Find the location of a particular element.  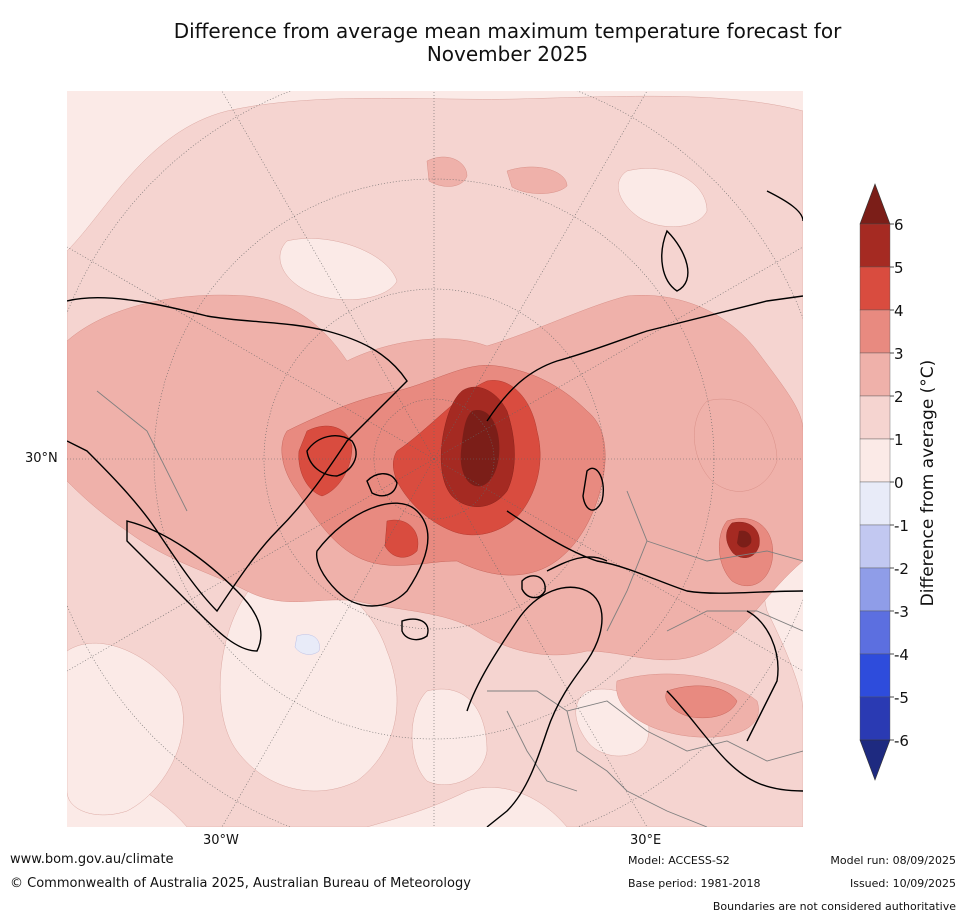

lat-label-30n: 30°N is located at coordinates (41, 458).